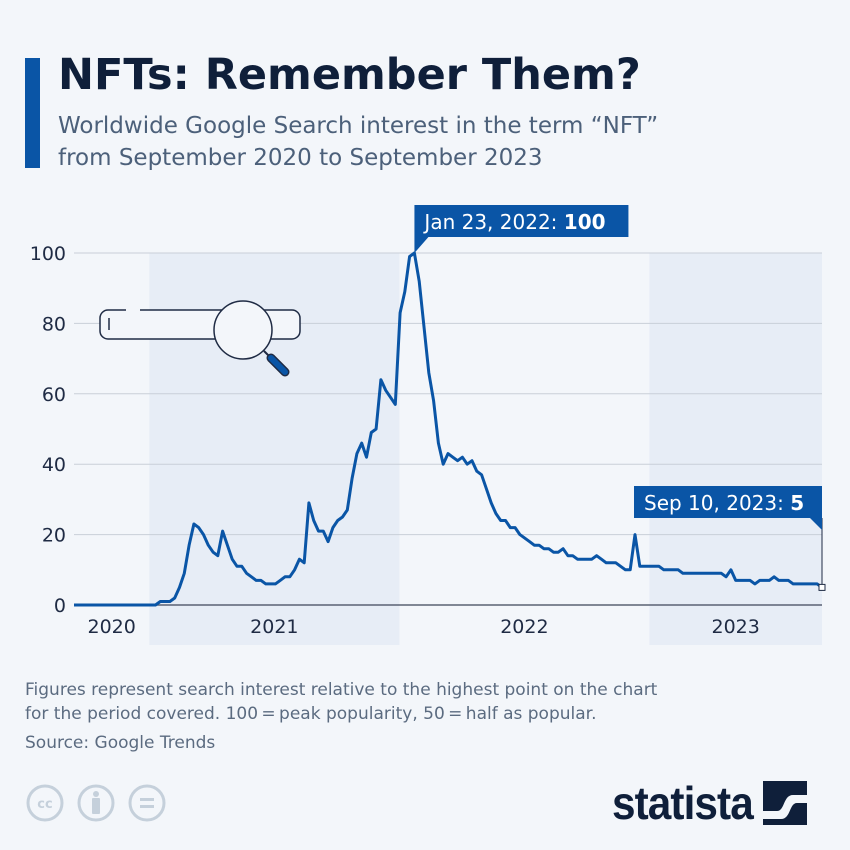 The image size is (850, 850). I want to click on magnifier-icon, so click(251, 338).